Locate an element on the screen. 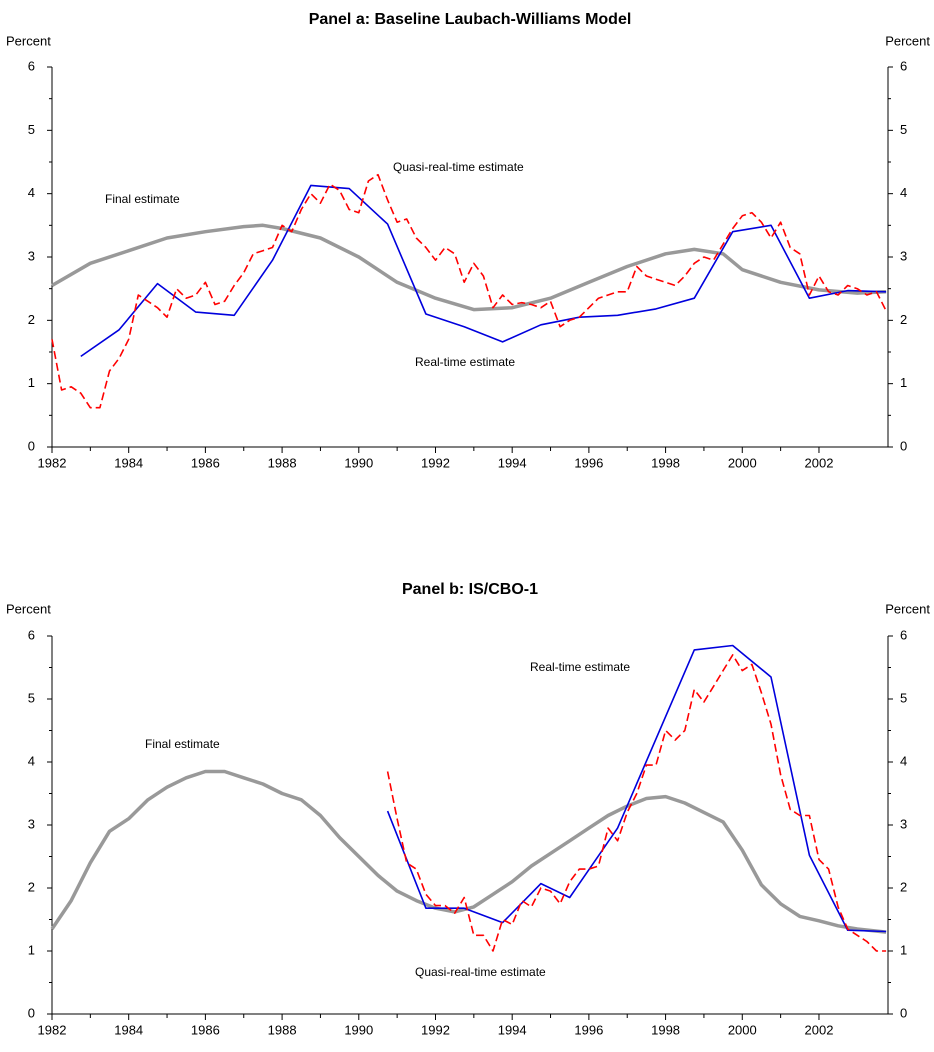  chart-title: Panel a: Baseline Laubach-Williams Model is located at coordinates (470, 19).